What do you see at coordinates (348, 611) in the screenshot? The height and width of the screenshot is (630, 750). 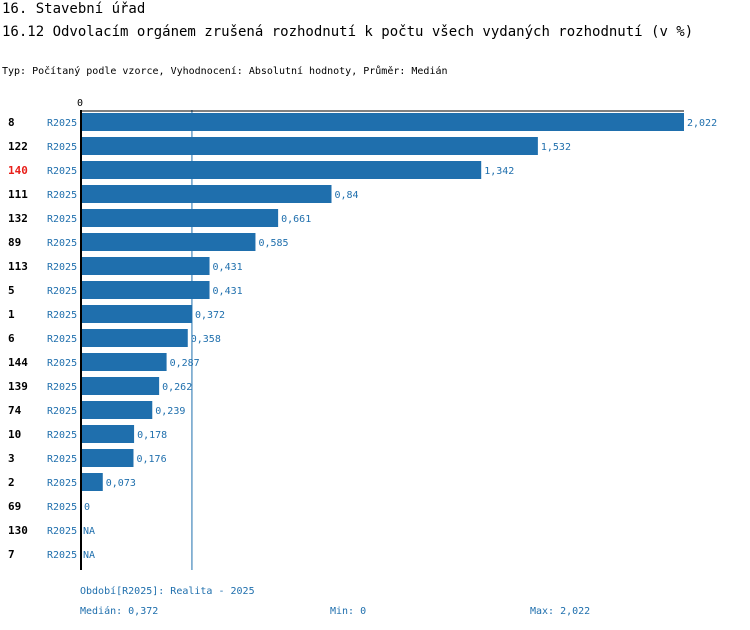 I see `footer-min: Min: 0` at bounding box center [348, 611].